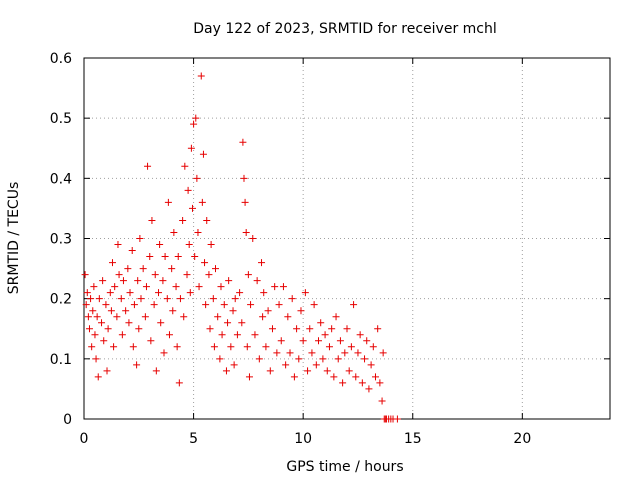  What do you see at coordinates (61, 119) in the screenshot?
I see `y-tick-label: 0.5` at bounding box center [61, 119].